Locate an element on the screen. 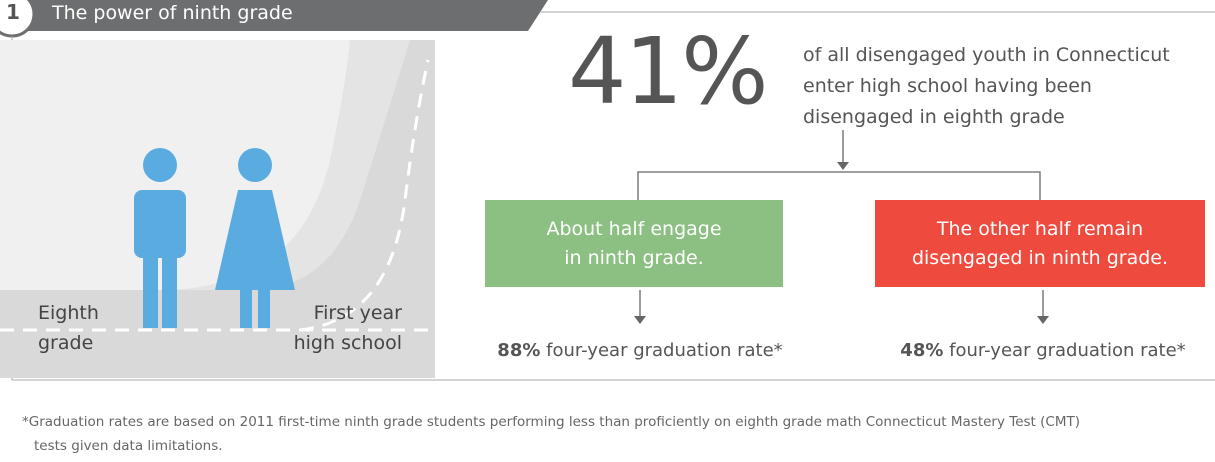 Image resolution: width=1215 pixels, height=462 pixels. left-label: Eighth grade is located at coordinates (68, 328).